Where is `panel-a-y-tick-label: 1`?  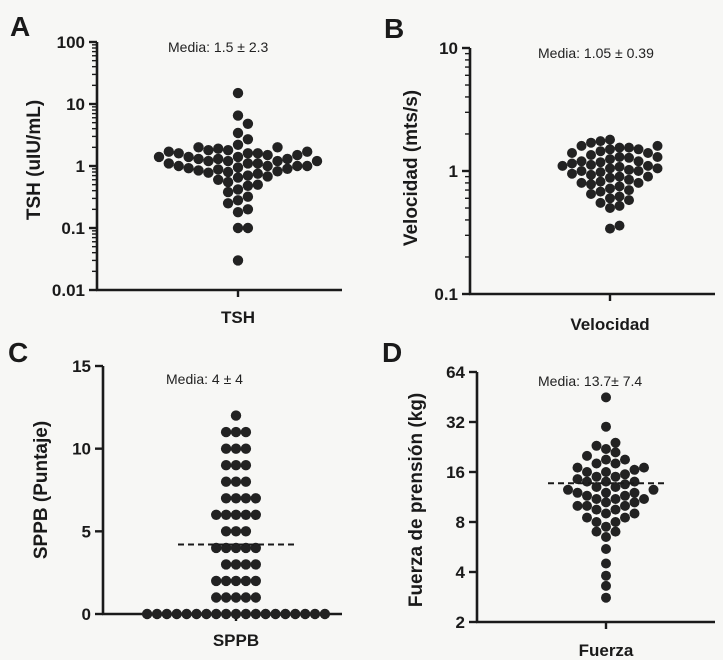
panel-a-y-tick-label: 1 is located at coordinates (80, 166).